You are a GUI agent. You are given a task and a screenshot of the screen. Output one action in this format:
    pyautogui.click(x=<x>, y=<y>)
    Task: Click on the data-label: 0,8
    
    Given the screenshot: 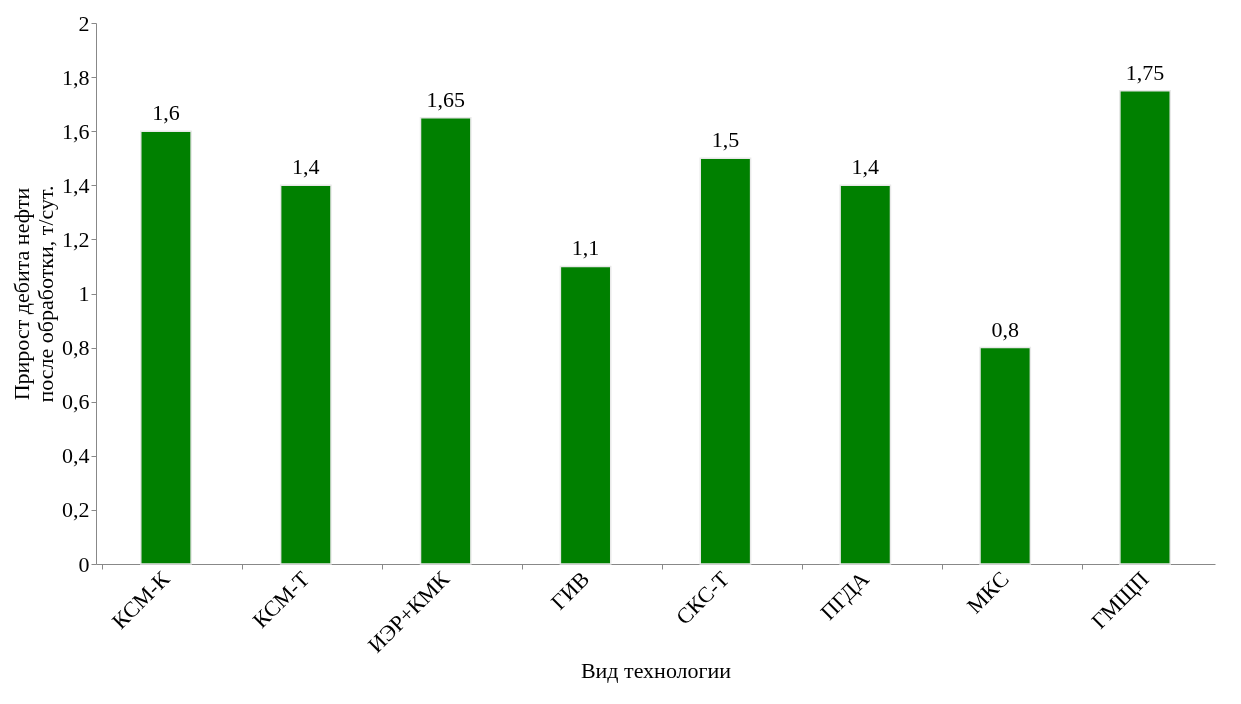 What is the action you would take?
    pyautogui.click(x=1005, y=329)
    